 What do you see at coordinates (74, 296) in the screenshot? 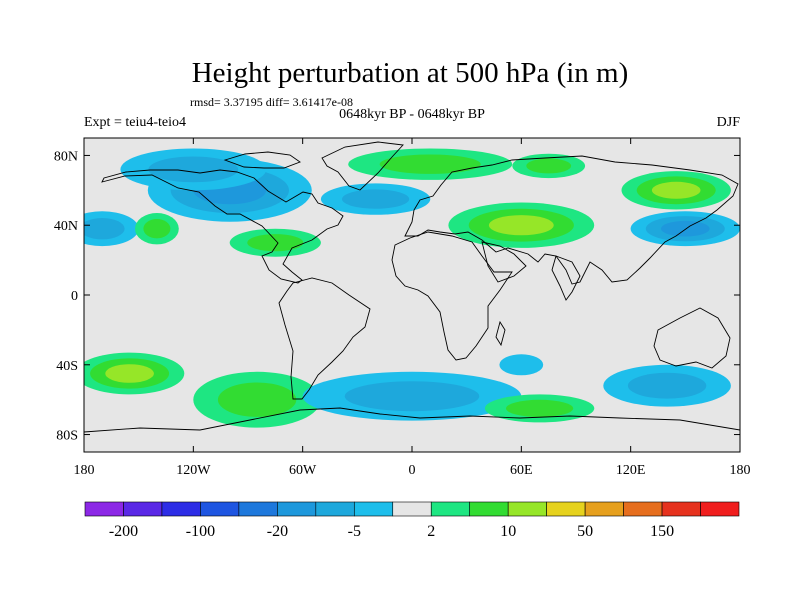
I see `y-tick-label: 0` at bounding box center [74, 296].